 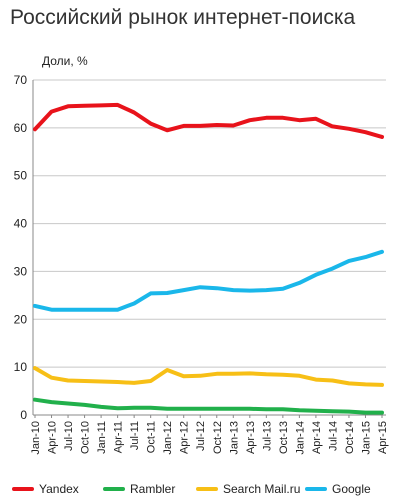 What do you see at coordinates (69, 436) in the screenshot?
I see `x-tick-label: Jul-10` at bounding box center [69, 436].